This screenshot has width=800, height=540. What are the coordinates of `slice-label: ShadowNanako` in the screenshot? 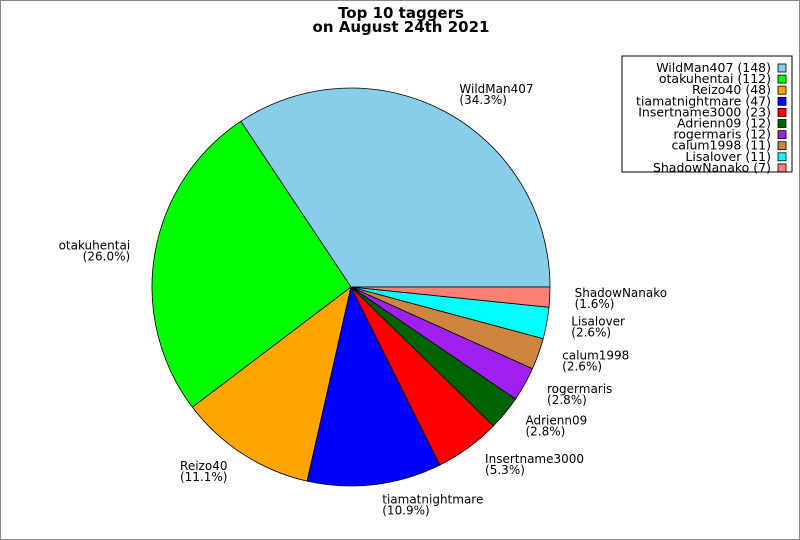 It's located at (621, 293).